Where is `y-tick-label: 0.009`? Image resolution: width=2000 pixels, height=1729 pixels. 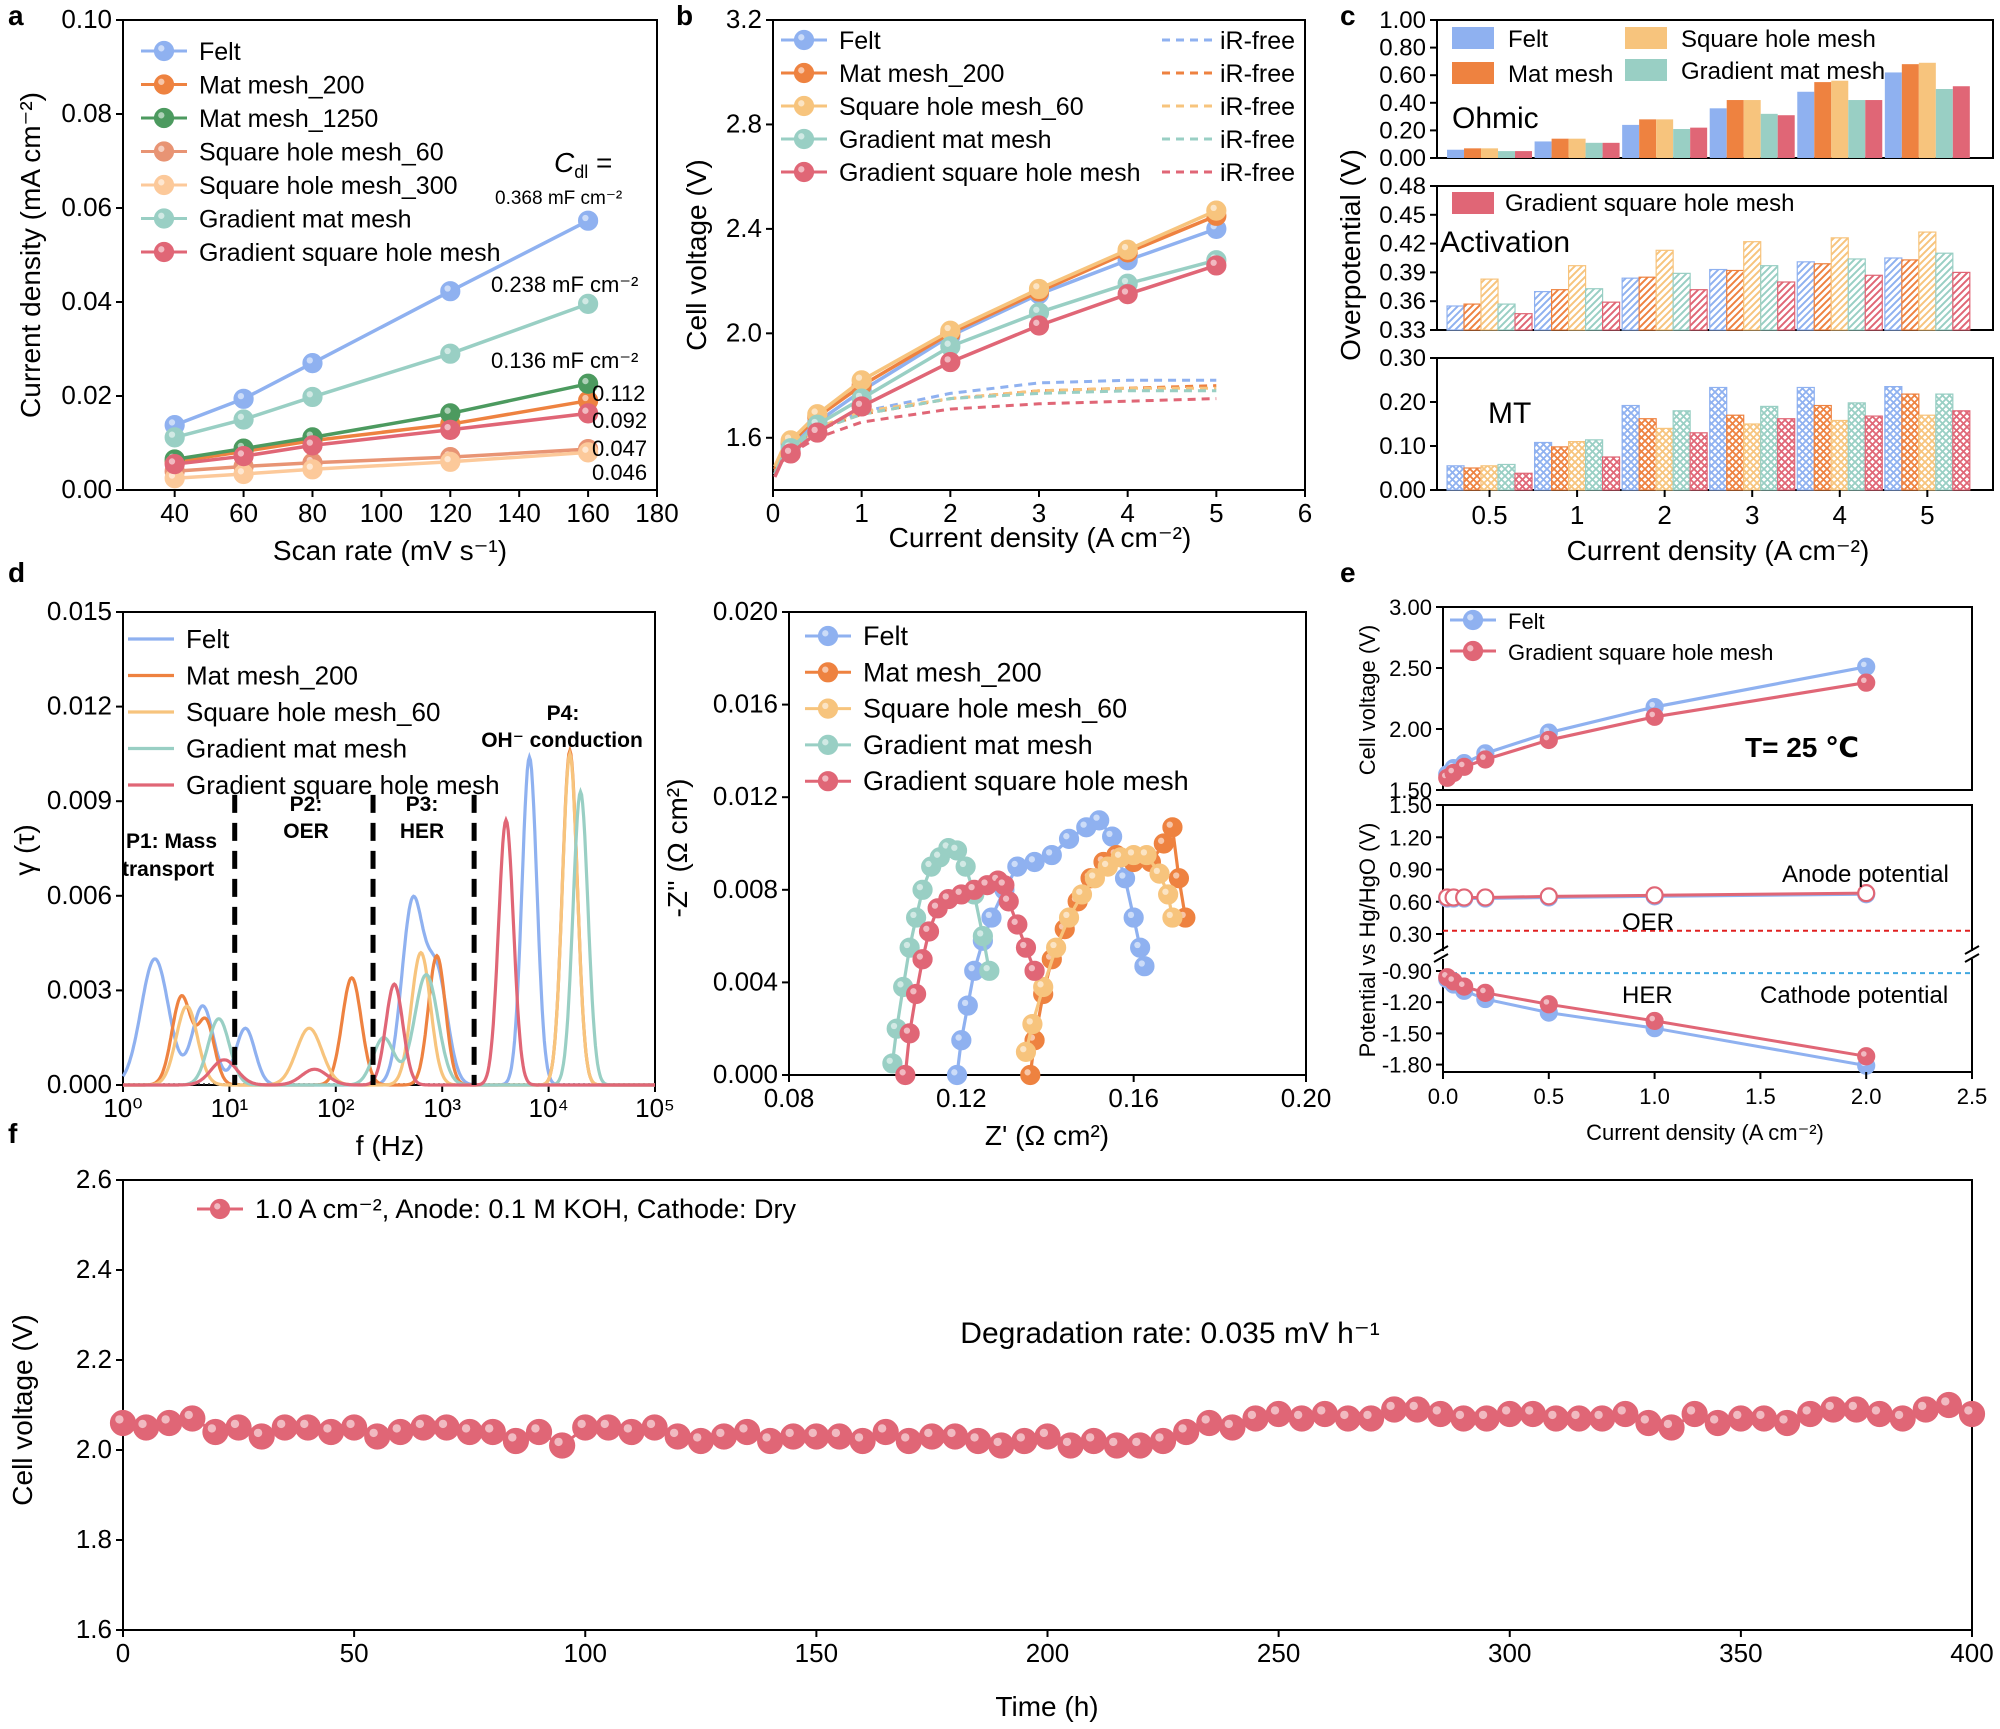
y-tick-label: 0.009 is located at coordinates (79, 800).